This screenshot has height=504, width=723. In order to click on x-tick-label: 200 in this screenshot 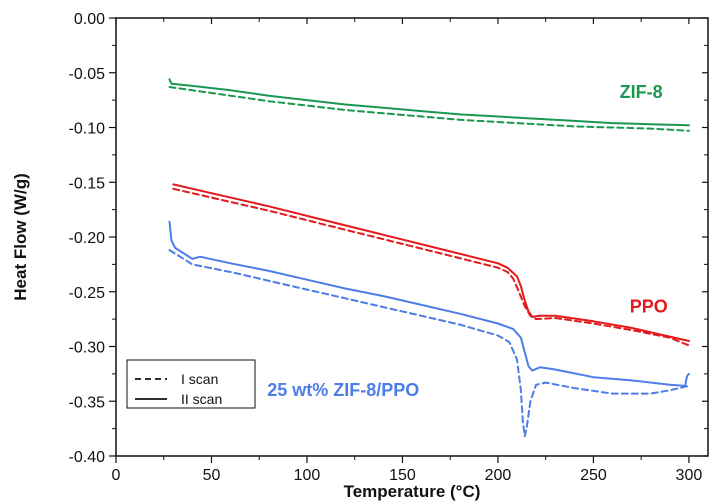, I will do `click(498, 475)`.